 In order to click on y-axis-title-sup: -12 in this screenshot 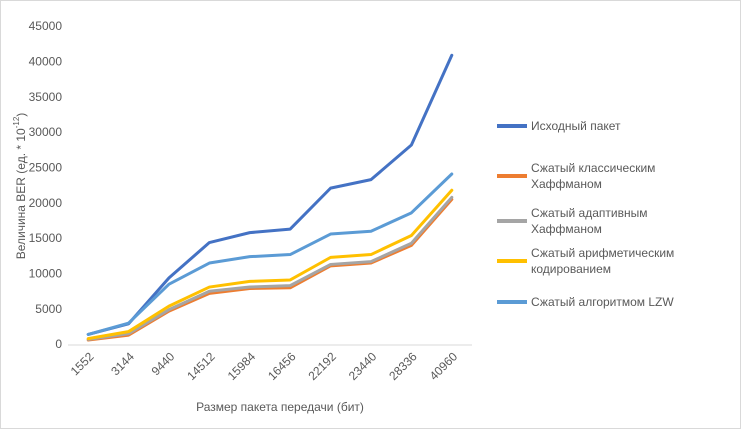, I will do `click(16, 122)`.